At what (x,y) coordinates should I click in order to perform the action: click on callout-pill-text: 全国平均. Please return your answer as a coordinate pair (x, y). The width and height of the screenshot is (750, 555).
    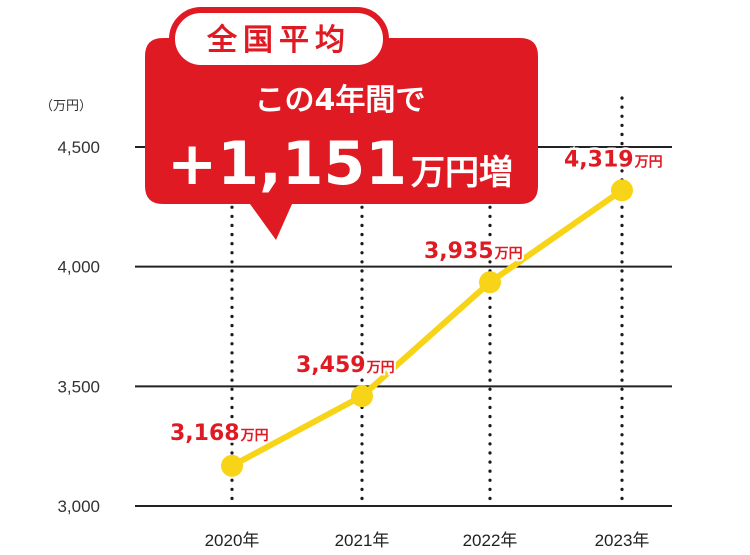
    Looking at the image, I should click on (278, 40).